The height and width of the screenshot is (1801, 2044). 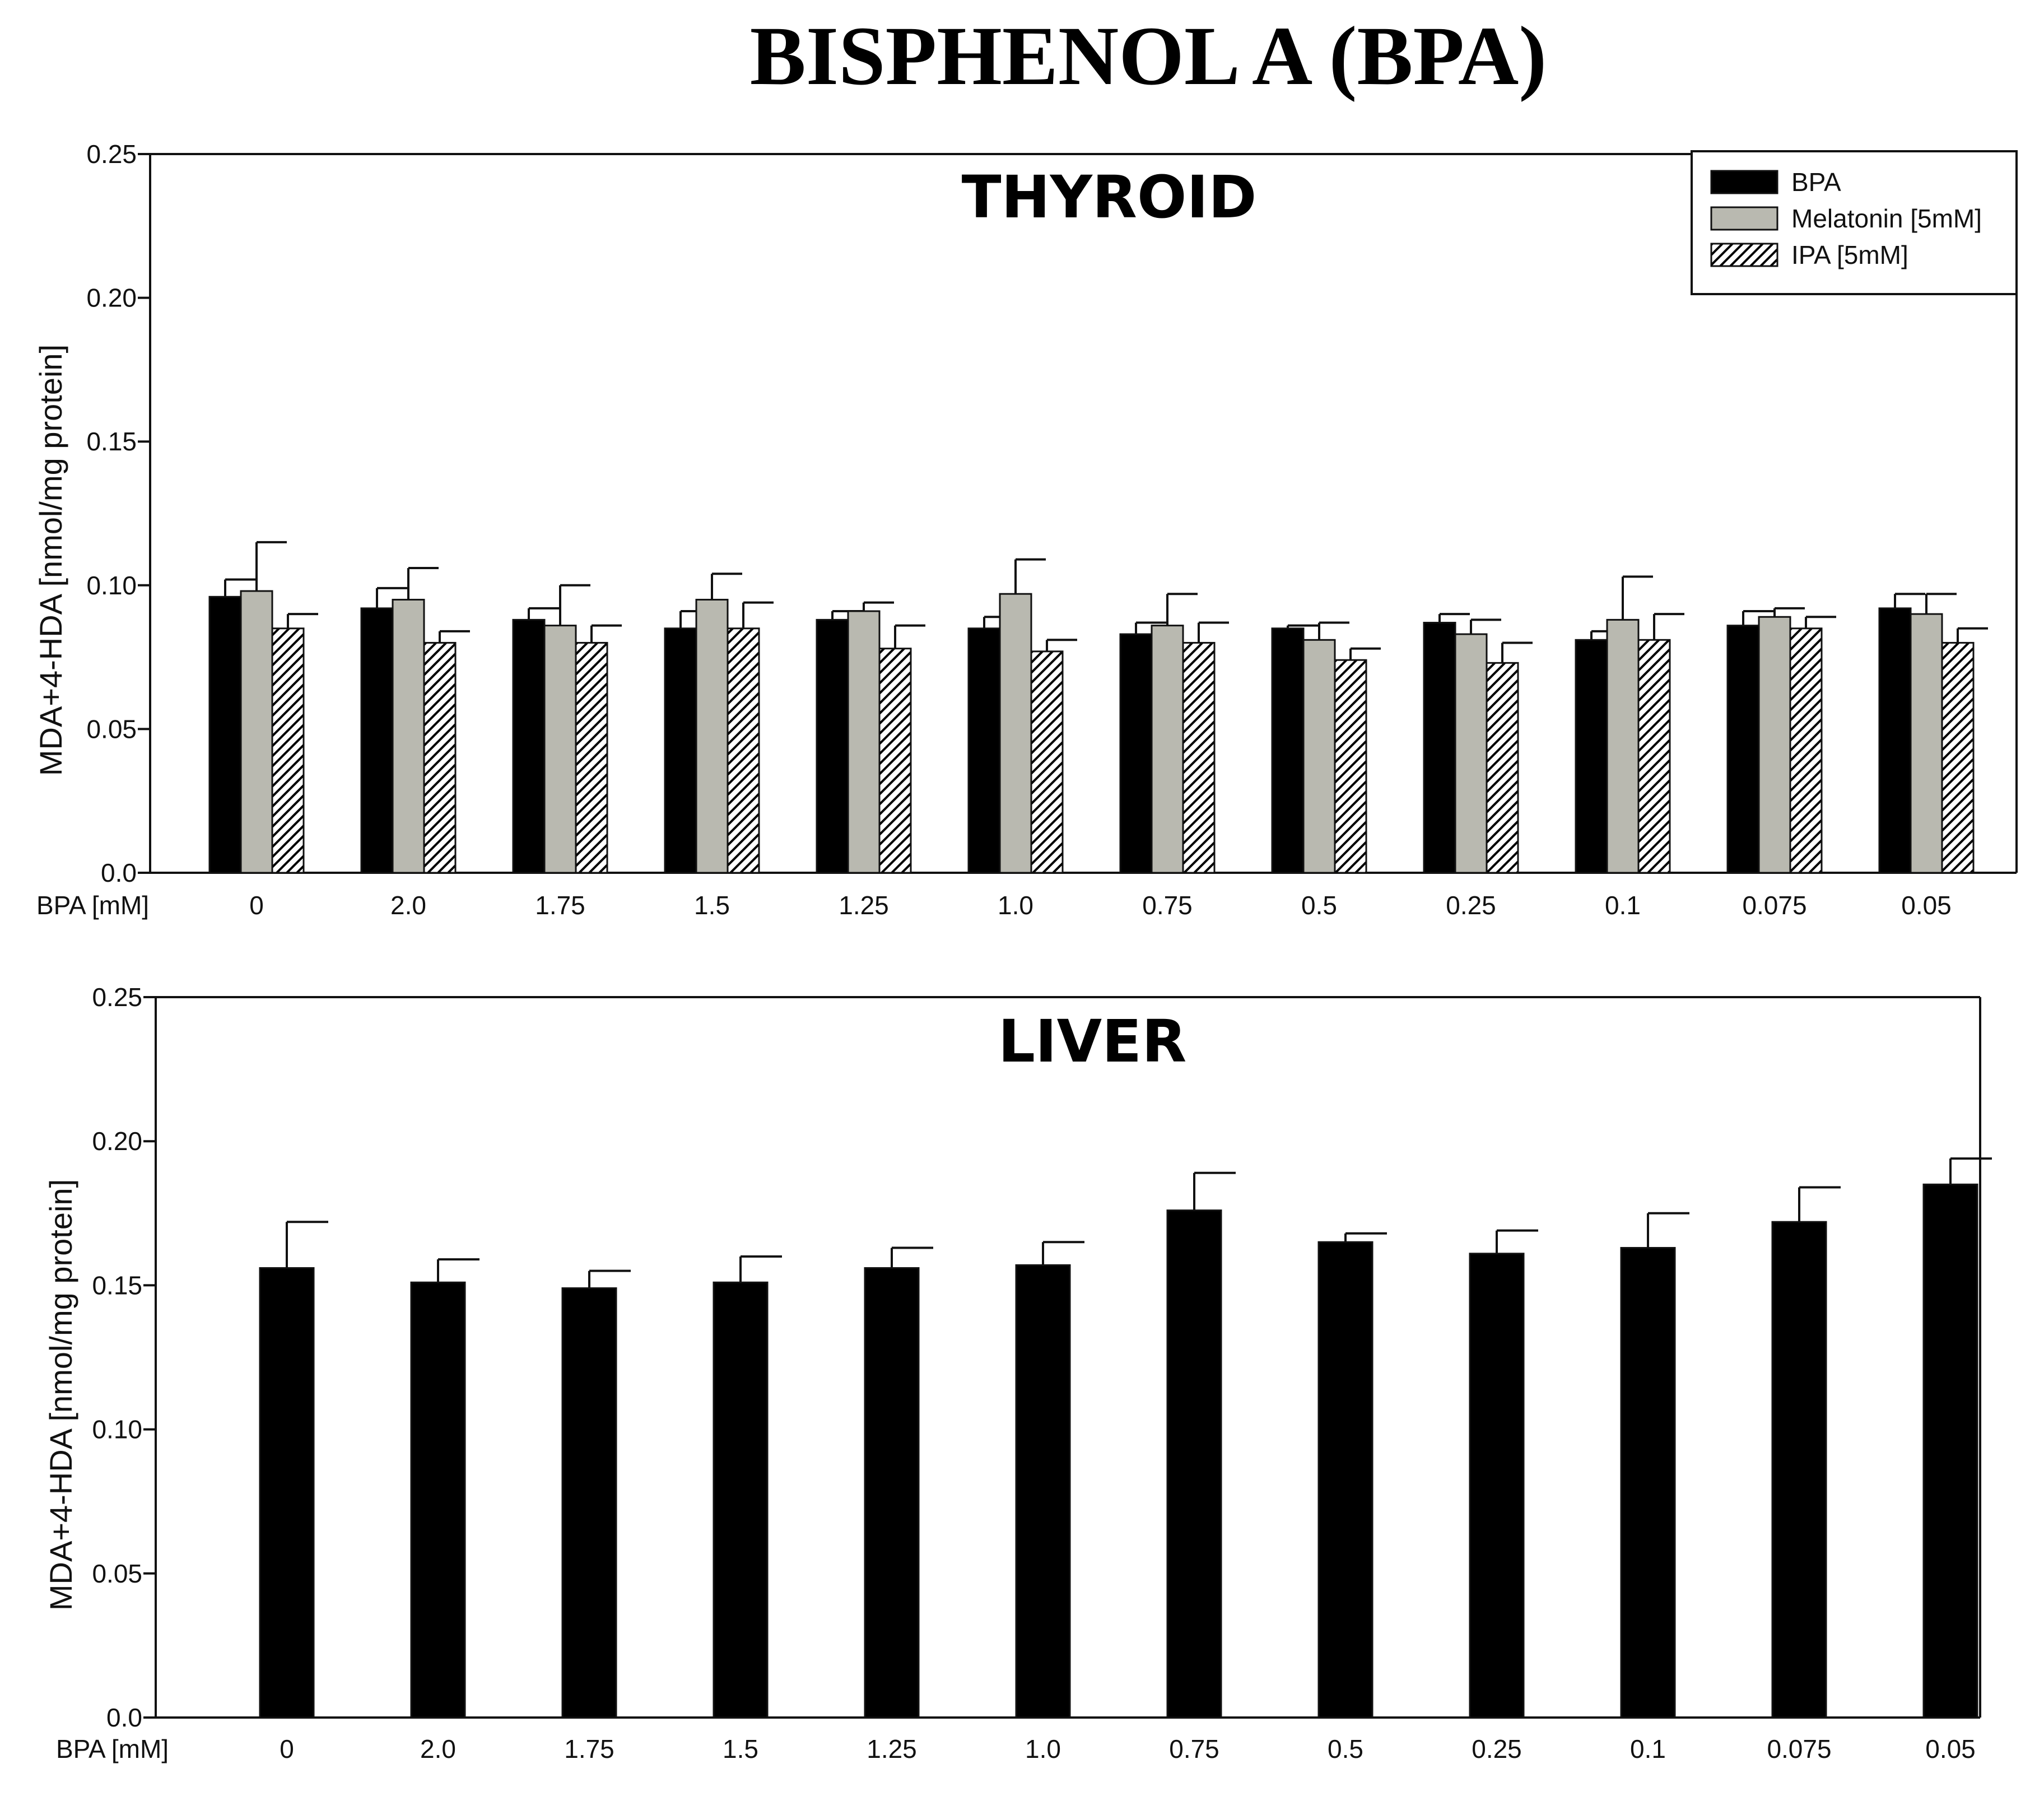 What do you see at coordinates (1816, 182) in the screenshot?
I see `legend-label: BPA` at bounding box center [1816, 182].